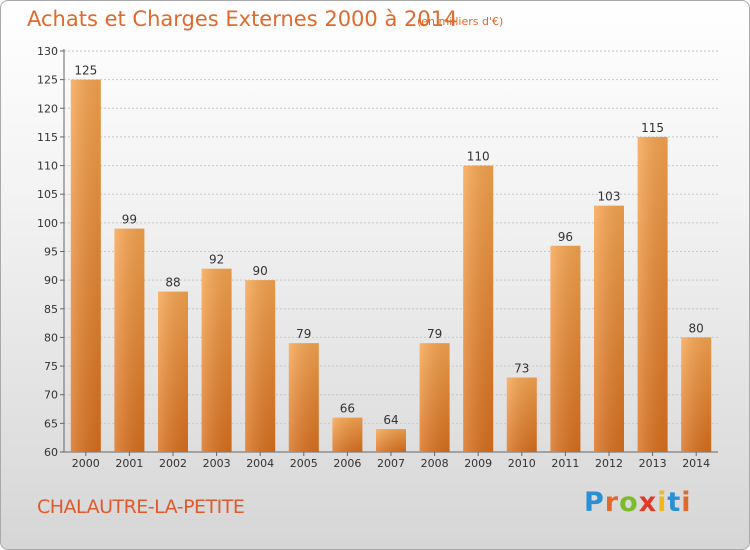 Image resolution: width=750 pixels, height=550 pixels. Describe the element at coordinates (460, 21) in the screenshot. I see `chart-unit: (en milliers d'€)` at that location.